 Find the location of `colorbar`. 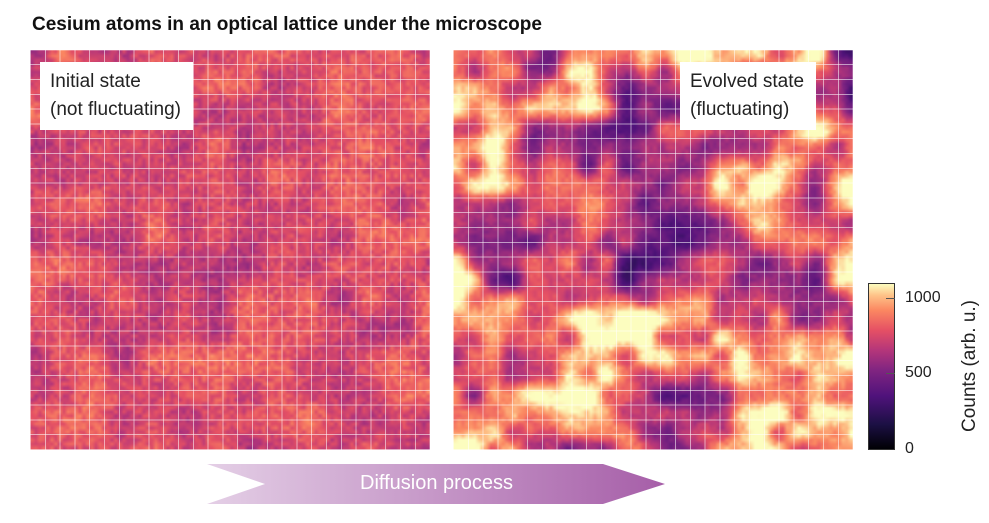

colorbar is located at coordinates (881, 366).